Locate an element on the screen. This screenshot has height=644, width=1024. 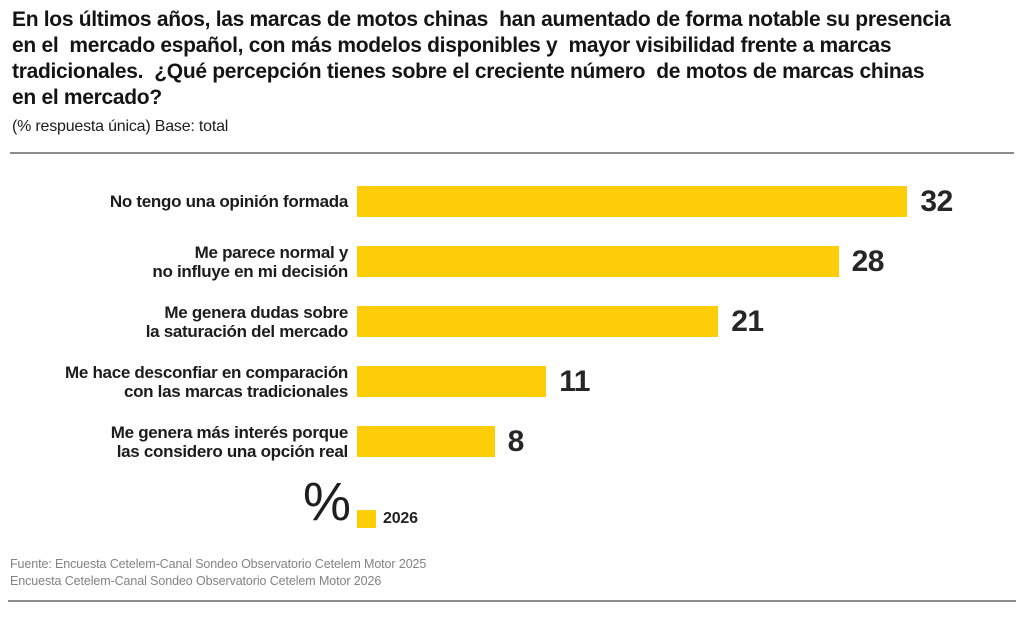
legend-label: 2026 is located at coordinates (400, 518).